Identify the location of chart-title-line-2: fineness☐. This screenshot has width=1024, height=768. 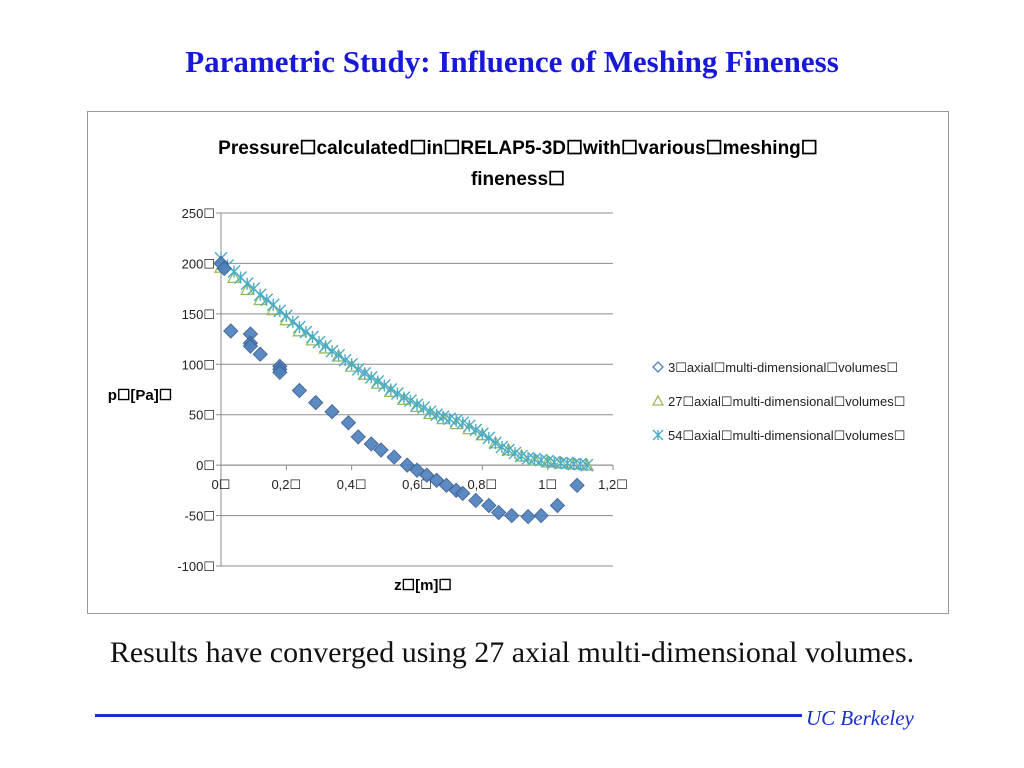
(518, 179).